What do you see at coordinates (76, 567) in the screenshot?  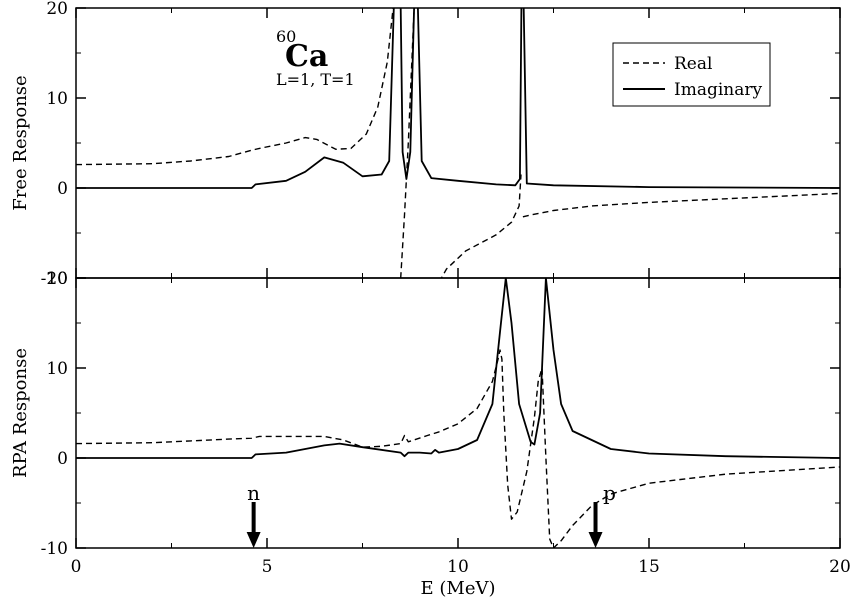 I see `x-tick-label: 0` at bounding box center [76, 567].